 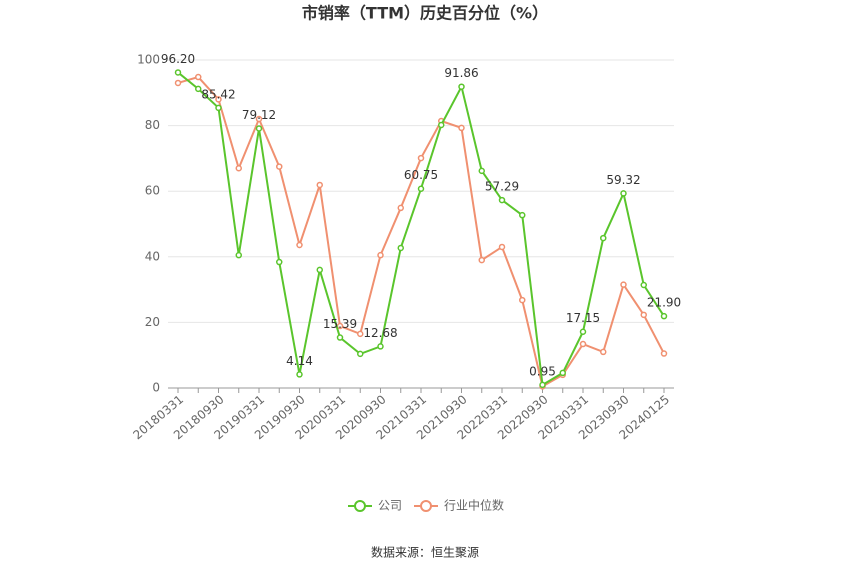 What do you see at coordinates (502, 187) in the screenshot?
I see `data-label: 57.29` at bounding box center [502, 187].